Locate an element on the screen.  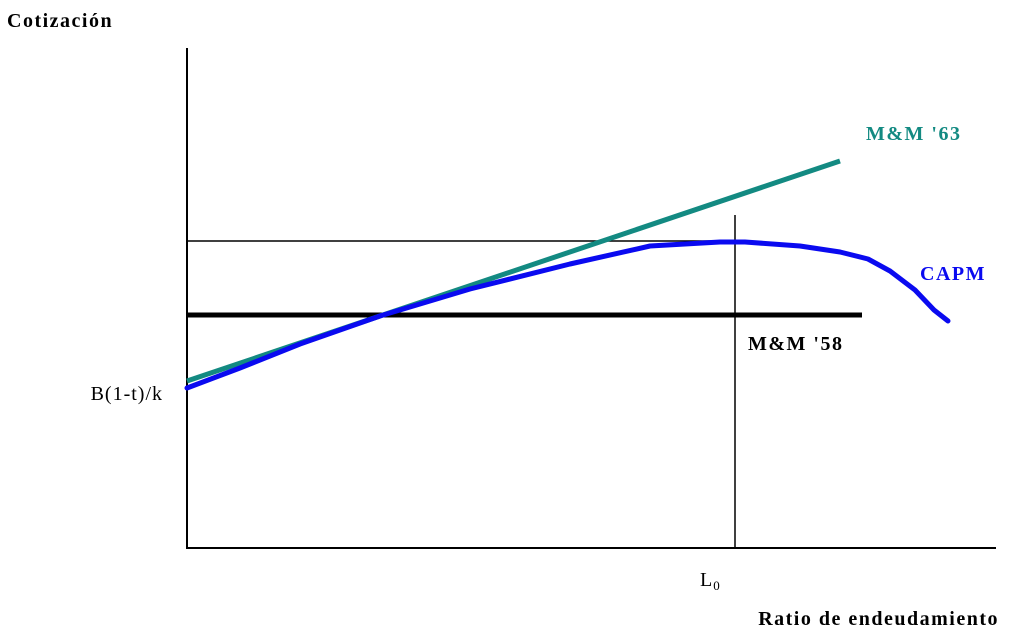
y-intercept-label: B(1-t)/k is located at coordinates (127, 394).